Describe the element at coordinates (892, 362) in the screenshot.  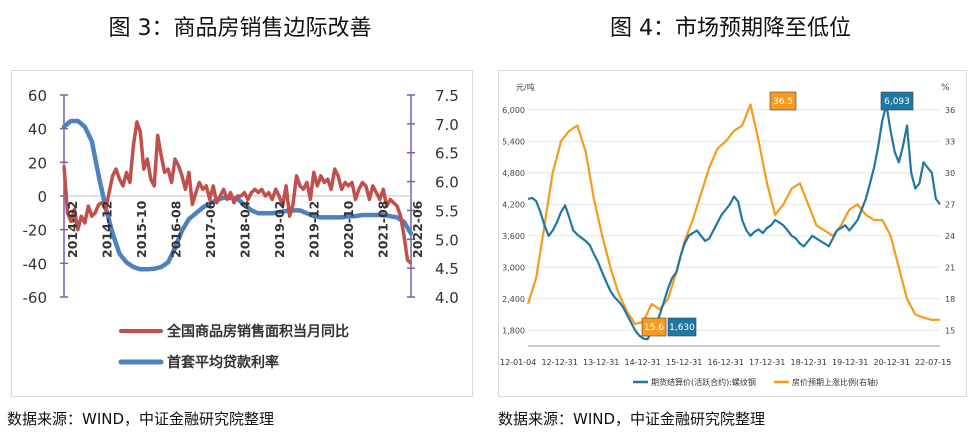
I see `x-tick-label: 20-12-31` at that location.